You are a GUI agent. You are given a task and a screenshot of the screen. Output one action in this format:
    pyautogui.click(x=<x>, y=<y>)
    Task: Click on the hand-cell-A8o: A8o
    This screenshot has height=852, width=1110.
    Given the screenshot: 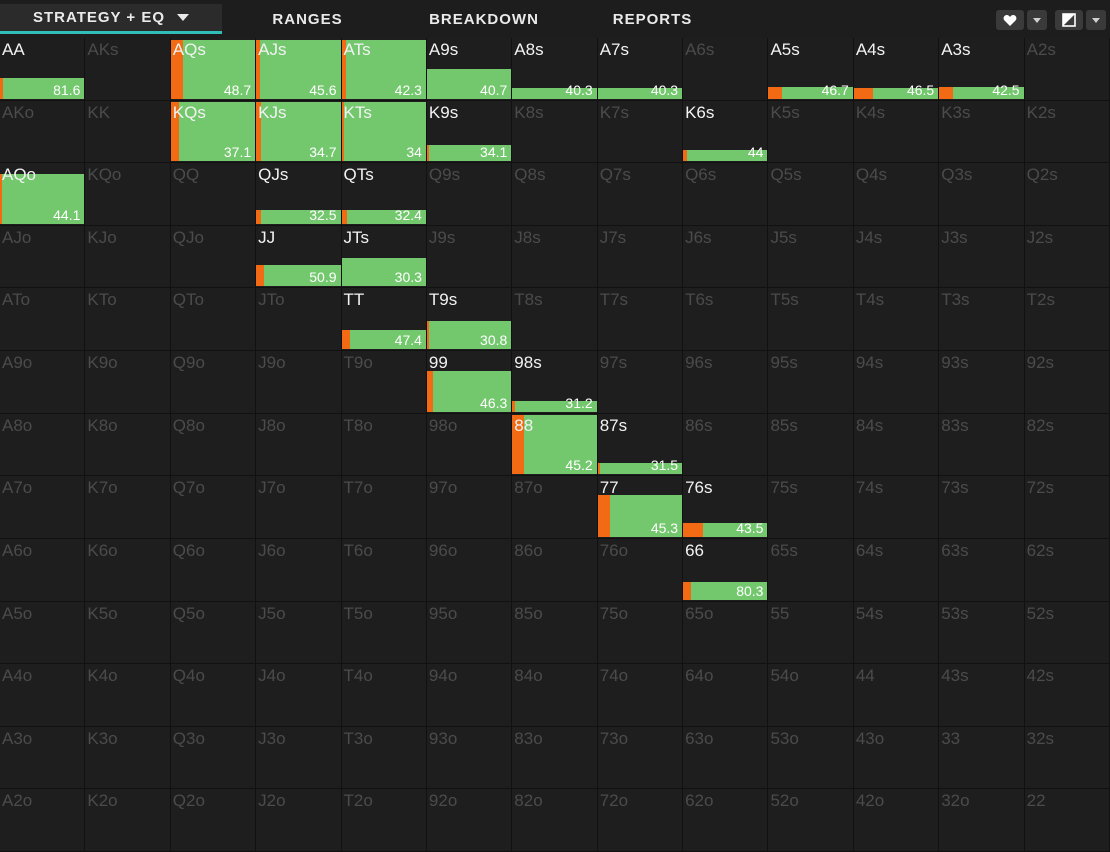 What is the action you would take?
    pyautogui.click(x=43, y=445)
    